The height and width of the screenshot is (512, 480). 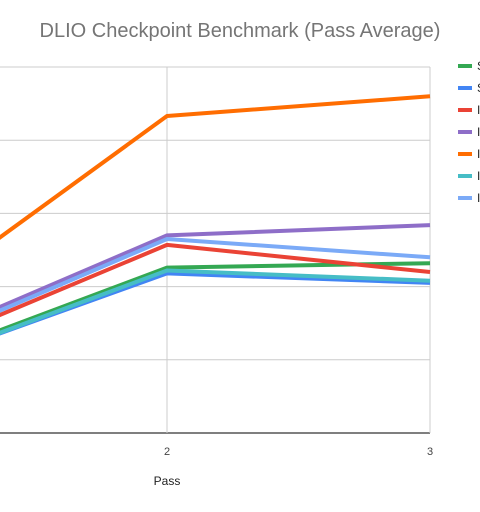 What do you see at coordinates (430, 452) in the screenshot?
I see `x-tick-label: 3` at bounding box center [430, 452].